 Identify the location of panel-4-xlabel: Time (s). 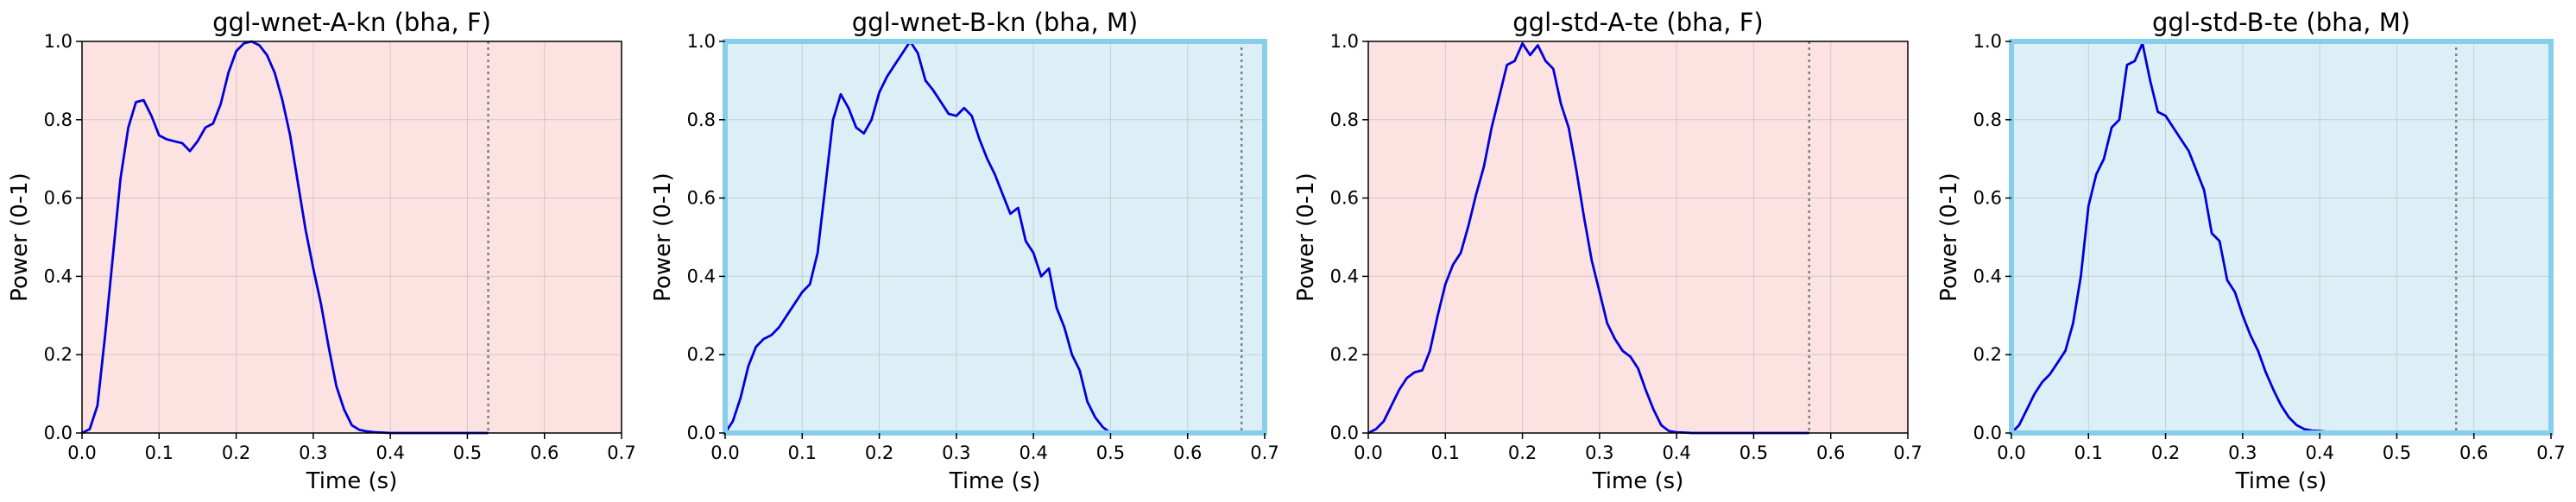
(2281, 481).